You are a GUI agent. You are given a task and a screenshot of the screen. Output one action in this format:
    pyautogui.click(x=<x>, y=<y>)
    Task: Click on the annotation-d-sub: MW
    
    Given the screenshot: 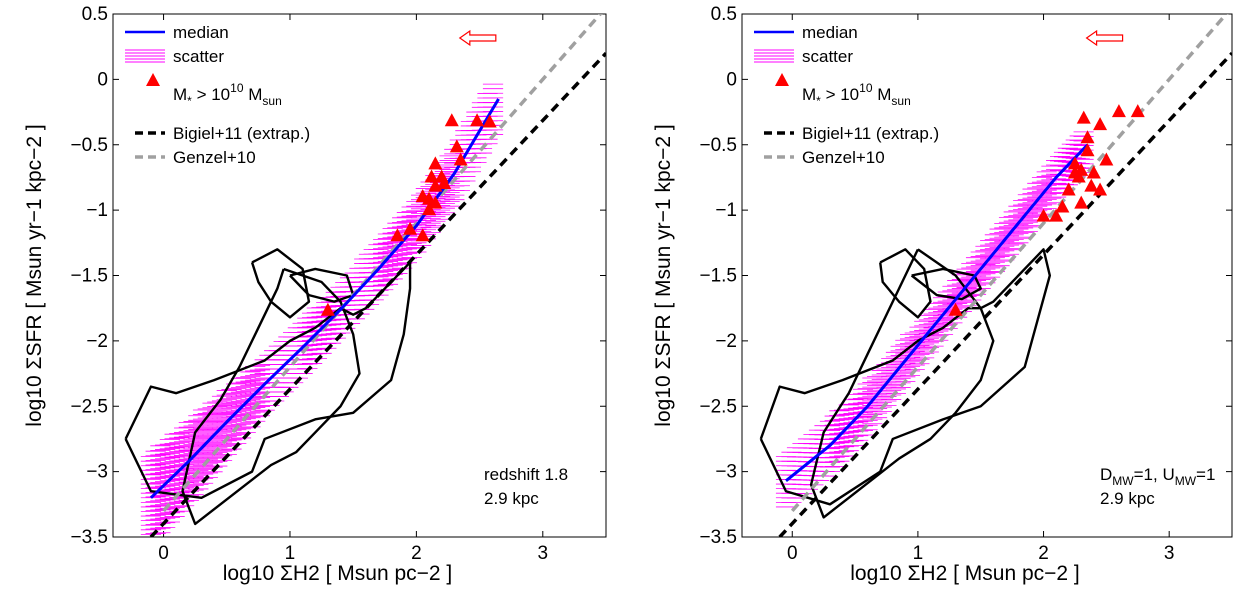 What is the action you would take?
    pyautogui.click(x=1123, y=481)
    